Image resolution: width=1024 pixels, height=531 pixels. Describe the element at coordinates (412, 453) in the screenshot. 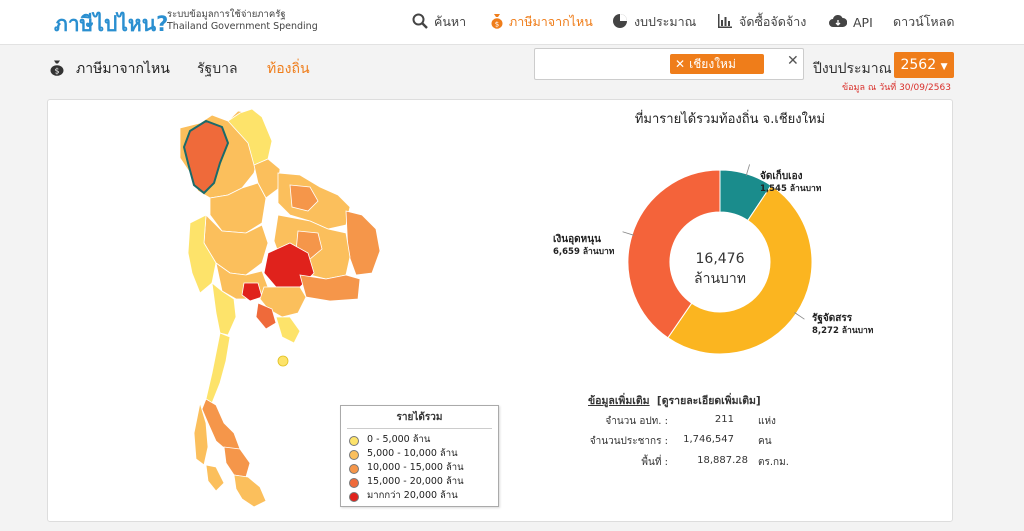

I see `legend-label: 5,000 - 10,000 ล้าน` at that location.